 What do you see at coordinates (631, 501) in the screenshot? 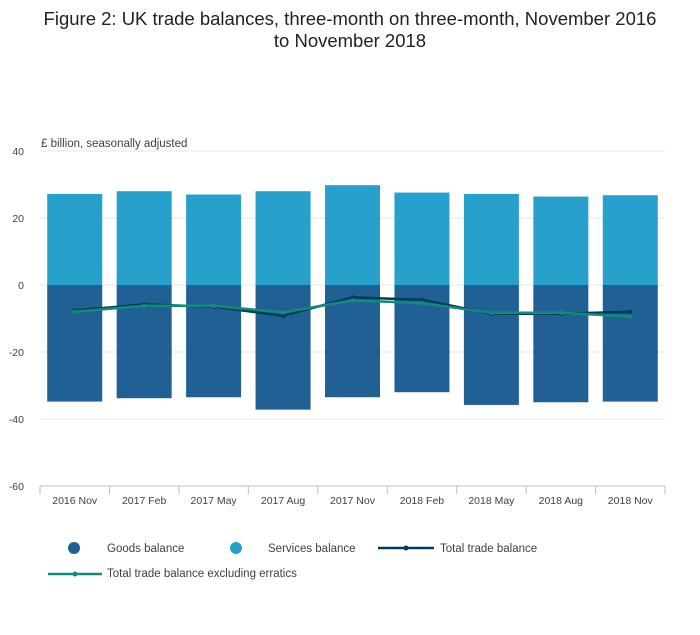
I see `x-tick-label: 2018 Nov` at bounding box center [631, 501].